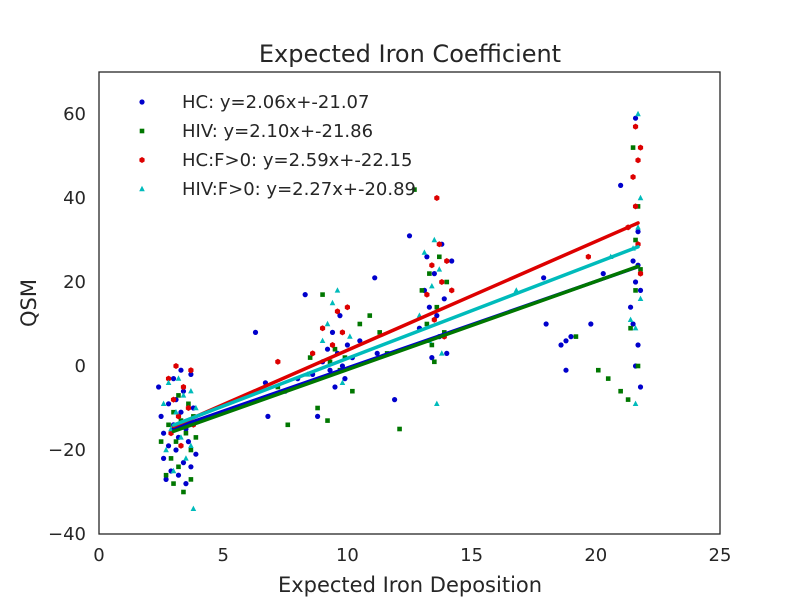 This screenshot has height=600, width=800. What do you see at coordinates (256, 131) in the screenshot?
I see `legend-item: HIV: y=2.10x+-21.86` at bounding box center [256, 131].